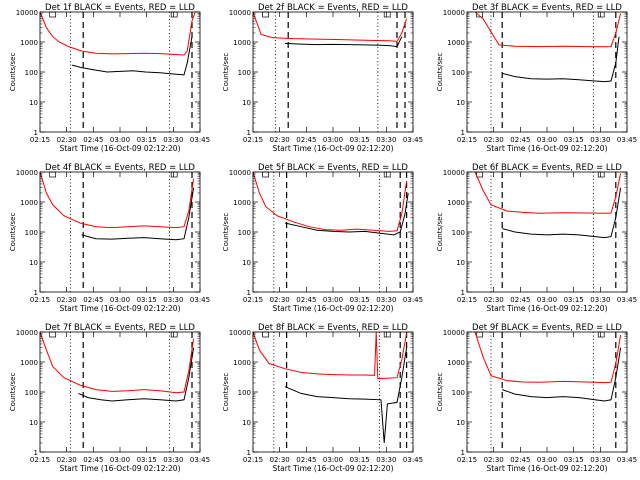 The image size is (640, 480). I want to click on panel-title: Det 7f BLACK = Events, RED = LLD, so click(120, 328).